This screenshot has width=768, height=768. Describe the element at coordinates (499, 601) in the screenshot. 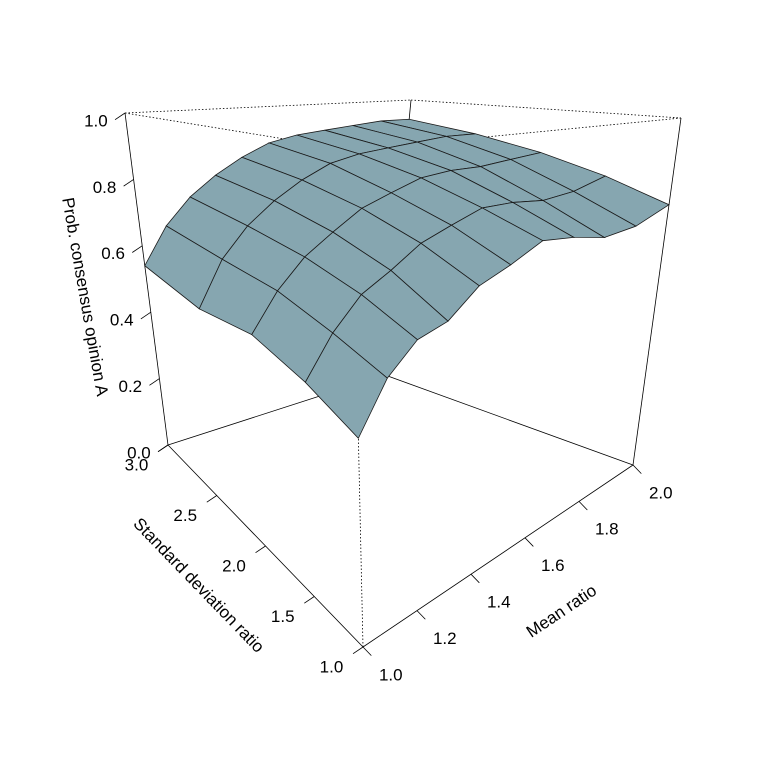

I see `x-tick-label: 1.4` at that location.